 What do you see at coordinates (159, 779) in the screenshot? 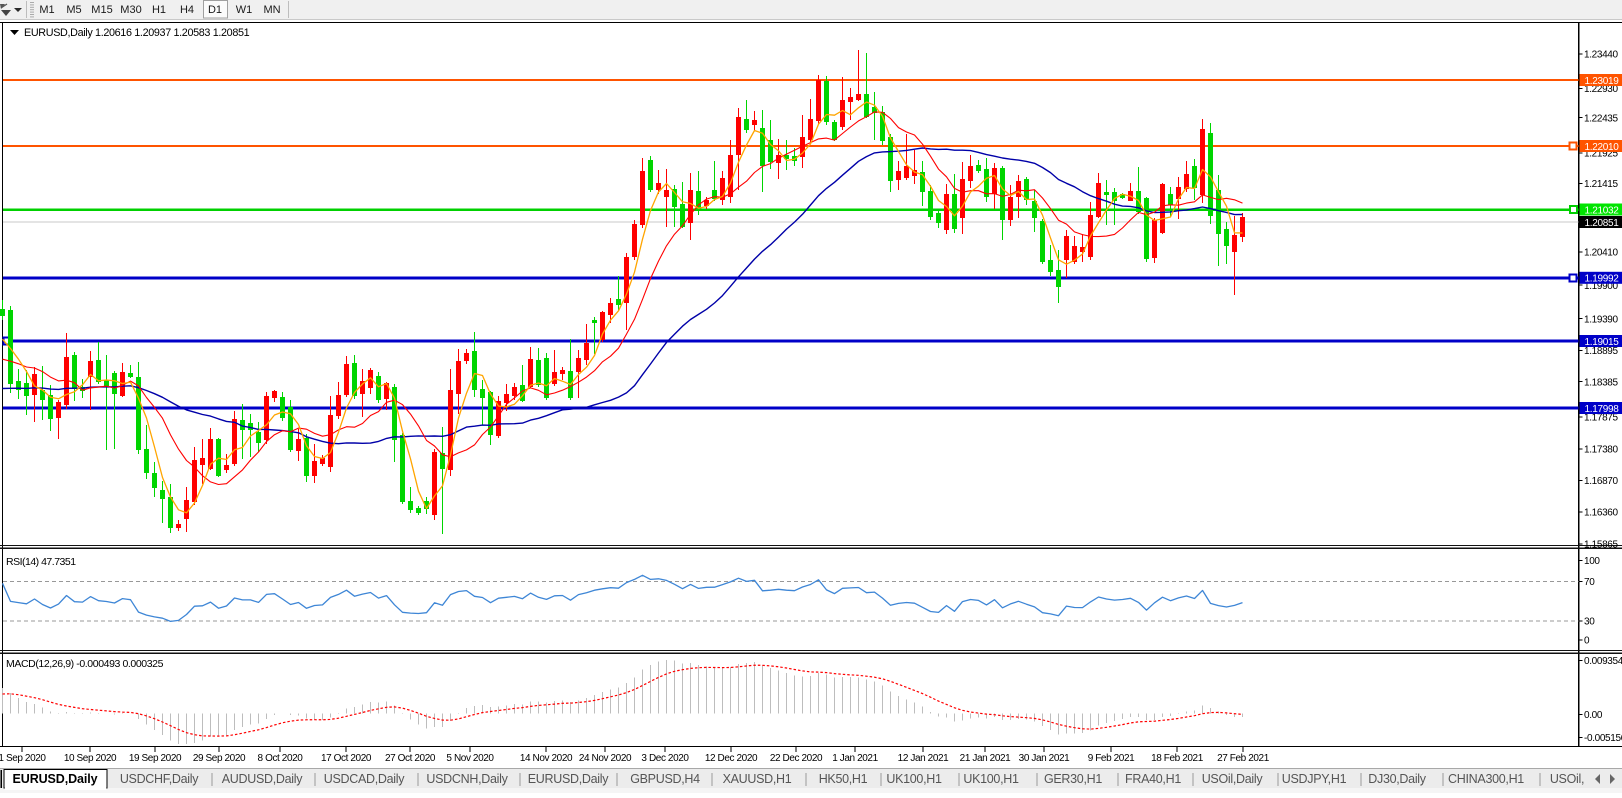
I see `svg-text: USDCHF,Daily` at bounding box center [159, 779].